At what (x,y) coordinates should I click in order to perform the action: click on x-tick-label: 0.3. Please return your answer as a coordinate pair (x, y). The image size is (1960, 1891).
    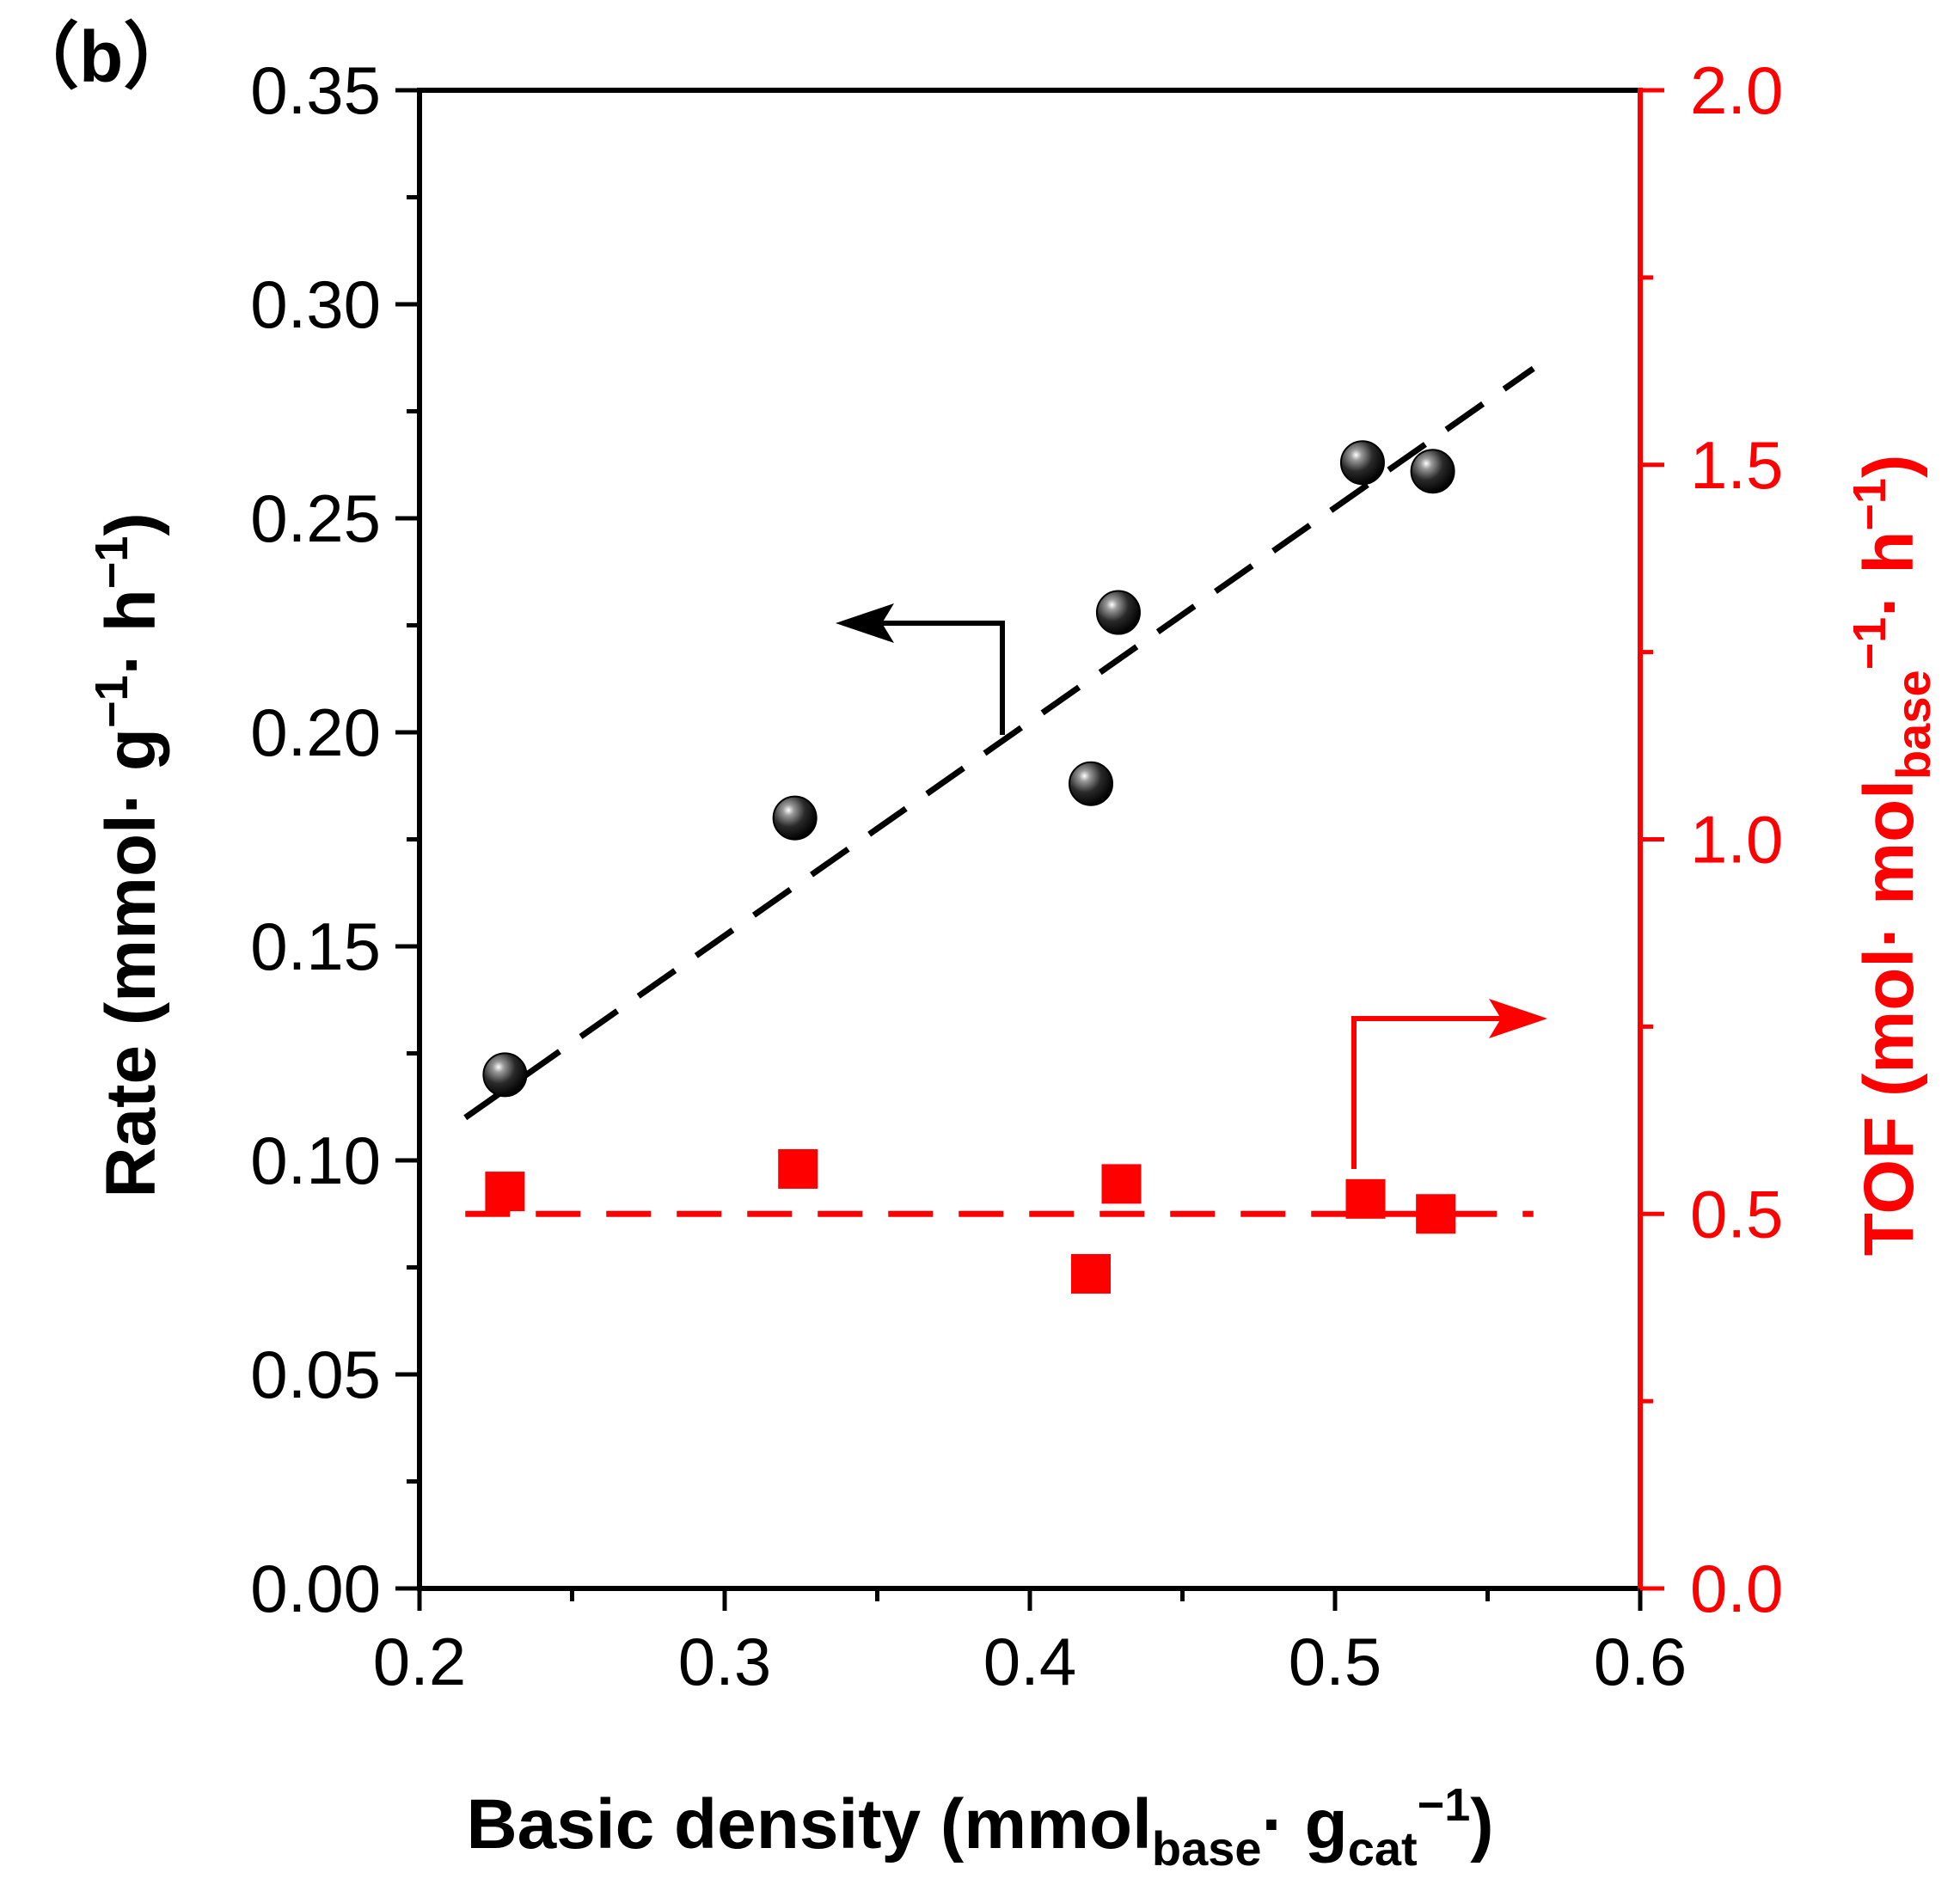
    Looking at the image, I should click on (724, 1661).